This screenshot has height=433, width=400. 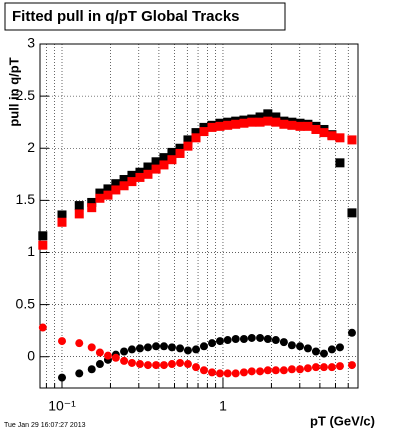 I want to click on y-axis-label: pull in q/pT, so click(x=13, y=91).